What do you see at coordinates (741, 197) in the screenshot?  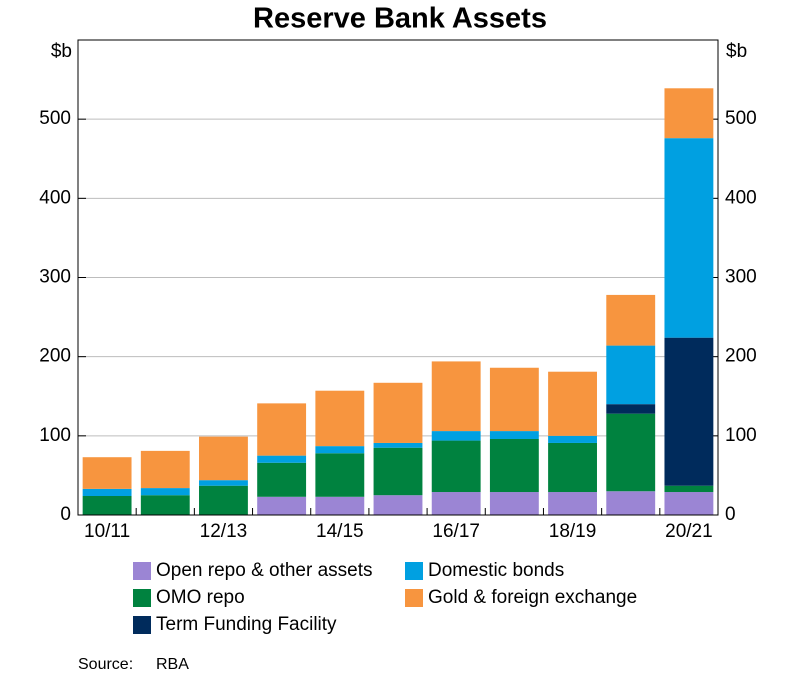 I see `y2-tick-label: 400` at bounding box center [741, 197].